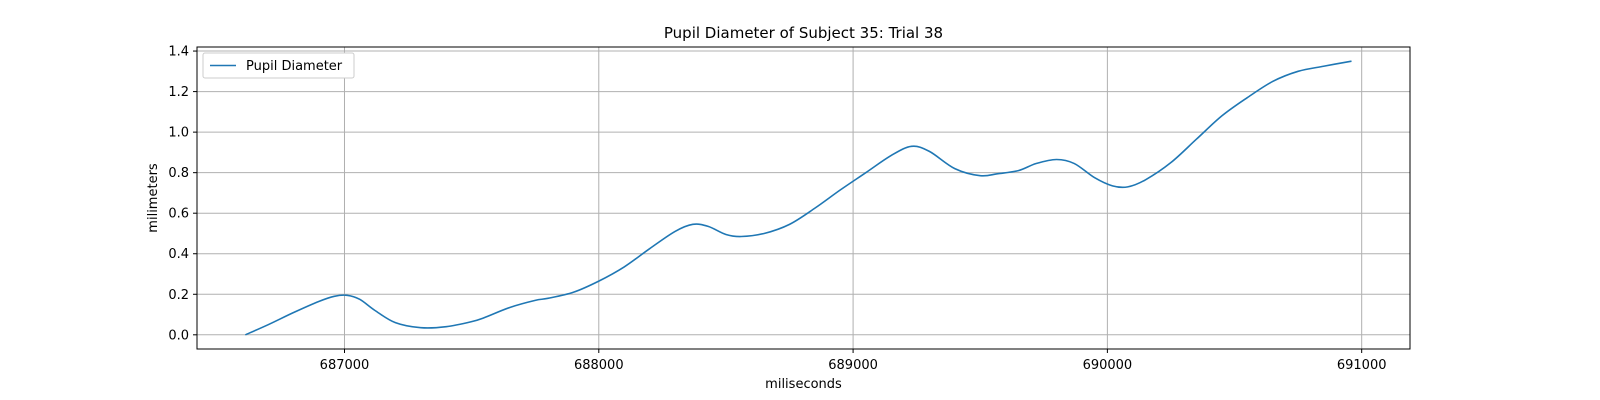 The height and width of the screenshot is (400, 1600). What do you see at coordinates (853, 365) in the screenshot?
I see `x-tick-label: 689000` at bounding box center [853, 365].